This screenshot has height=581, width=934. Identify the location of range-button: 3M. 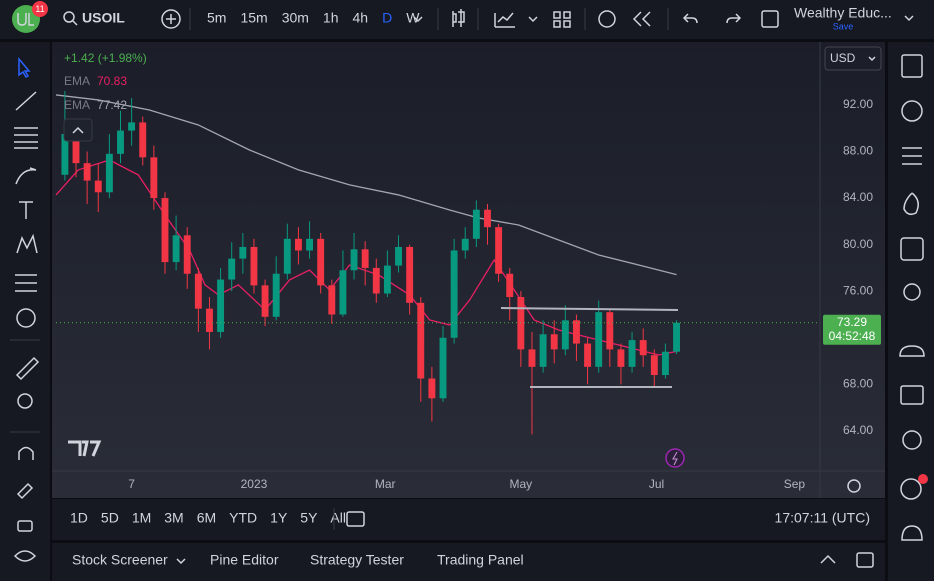
(173, 518).